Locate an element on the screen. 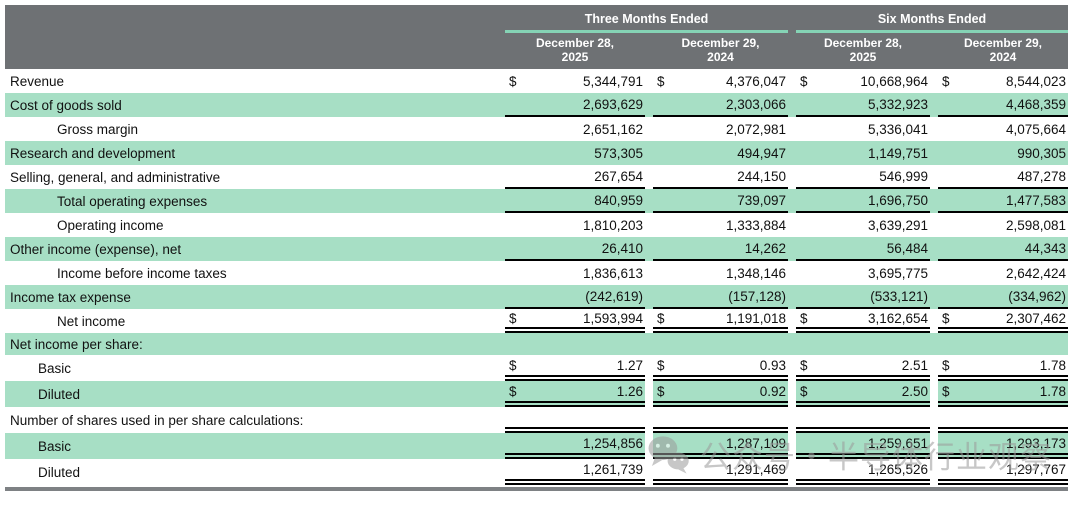  row-label: Operating income is located at coordinates (110, 225).